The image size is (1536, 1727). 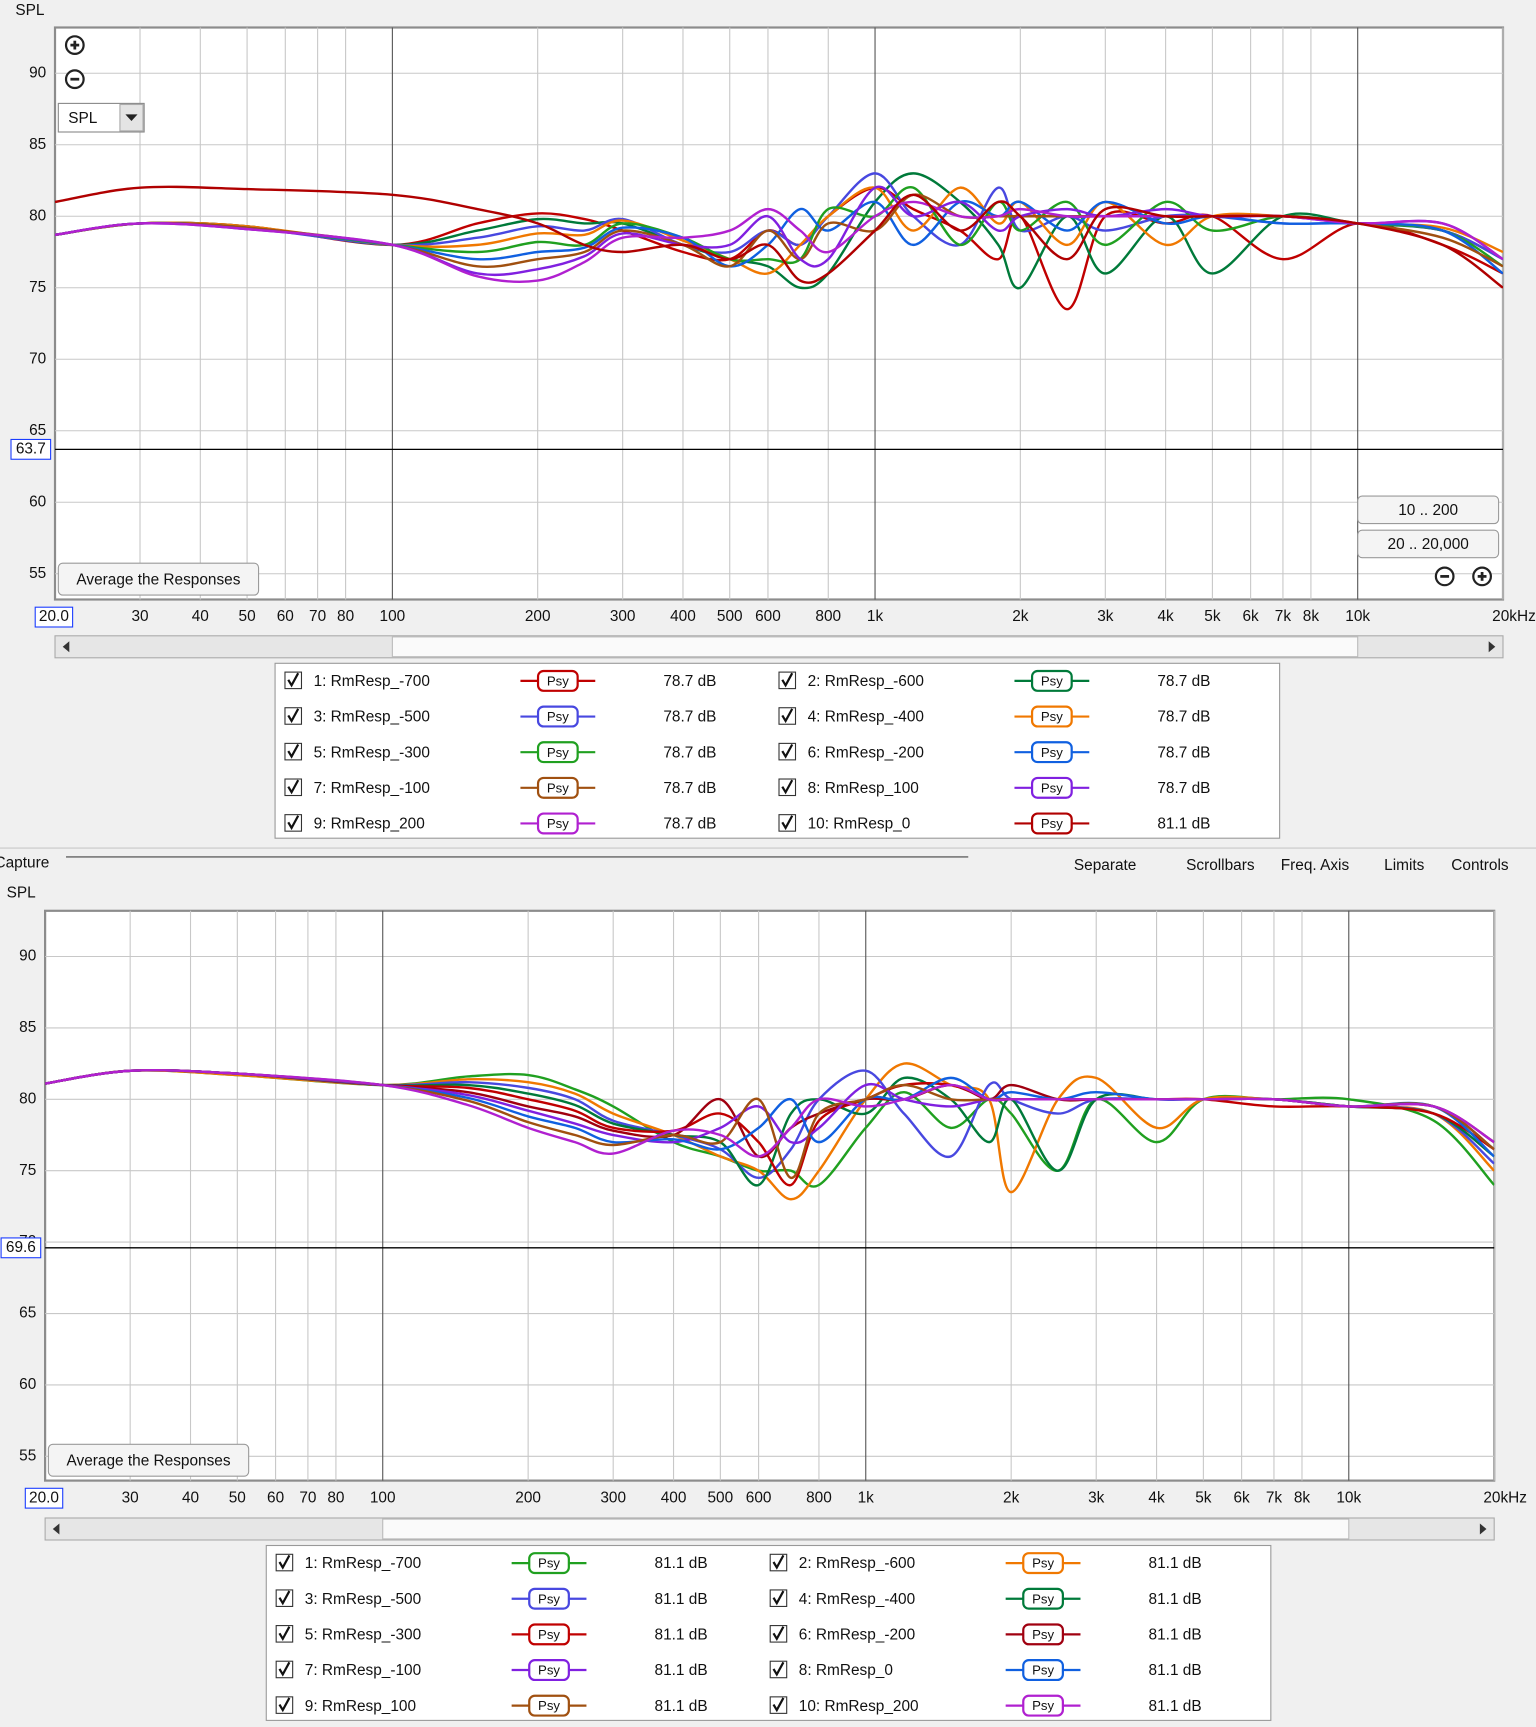 I want to click on x-tick-label: 600, so click(x=759, y=1497).